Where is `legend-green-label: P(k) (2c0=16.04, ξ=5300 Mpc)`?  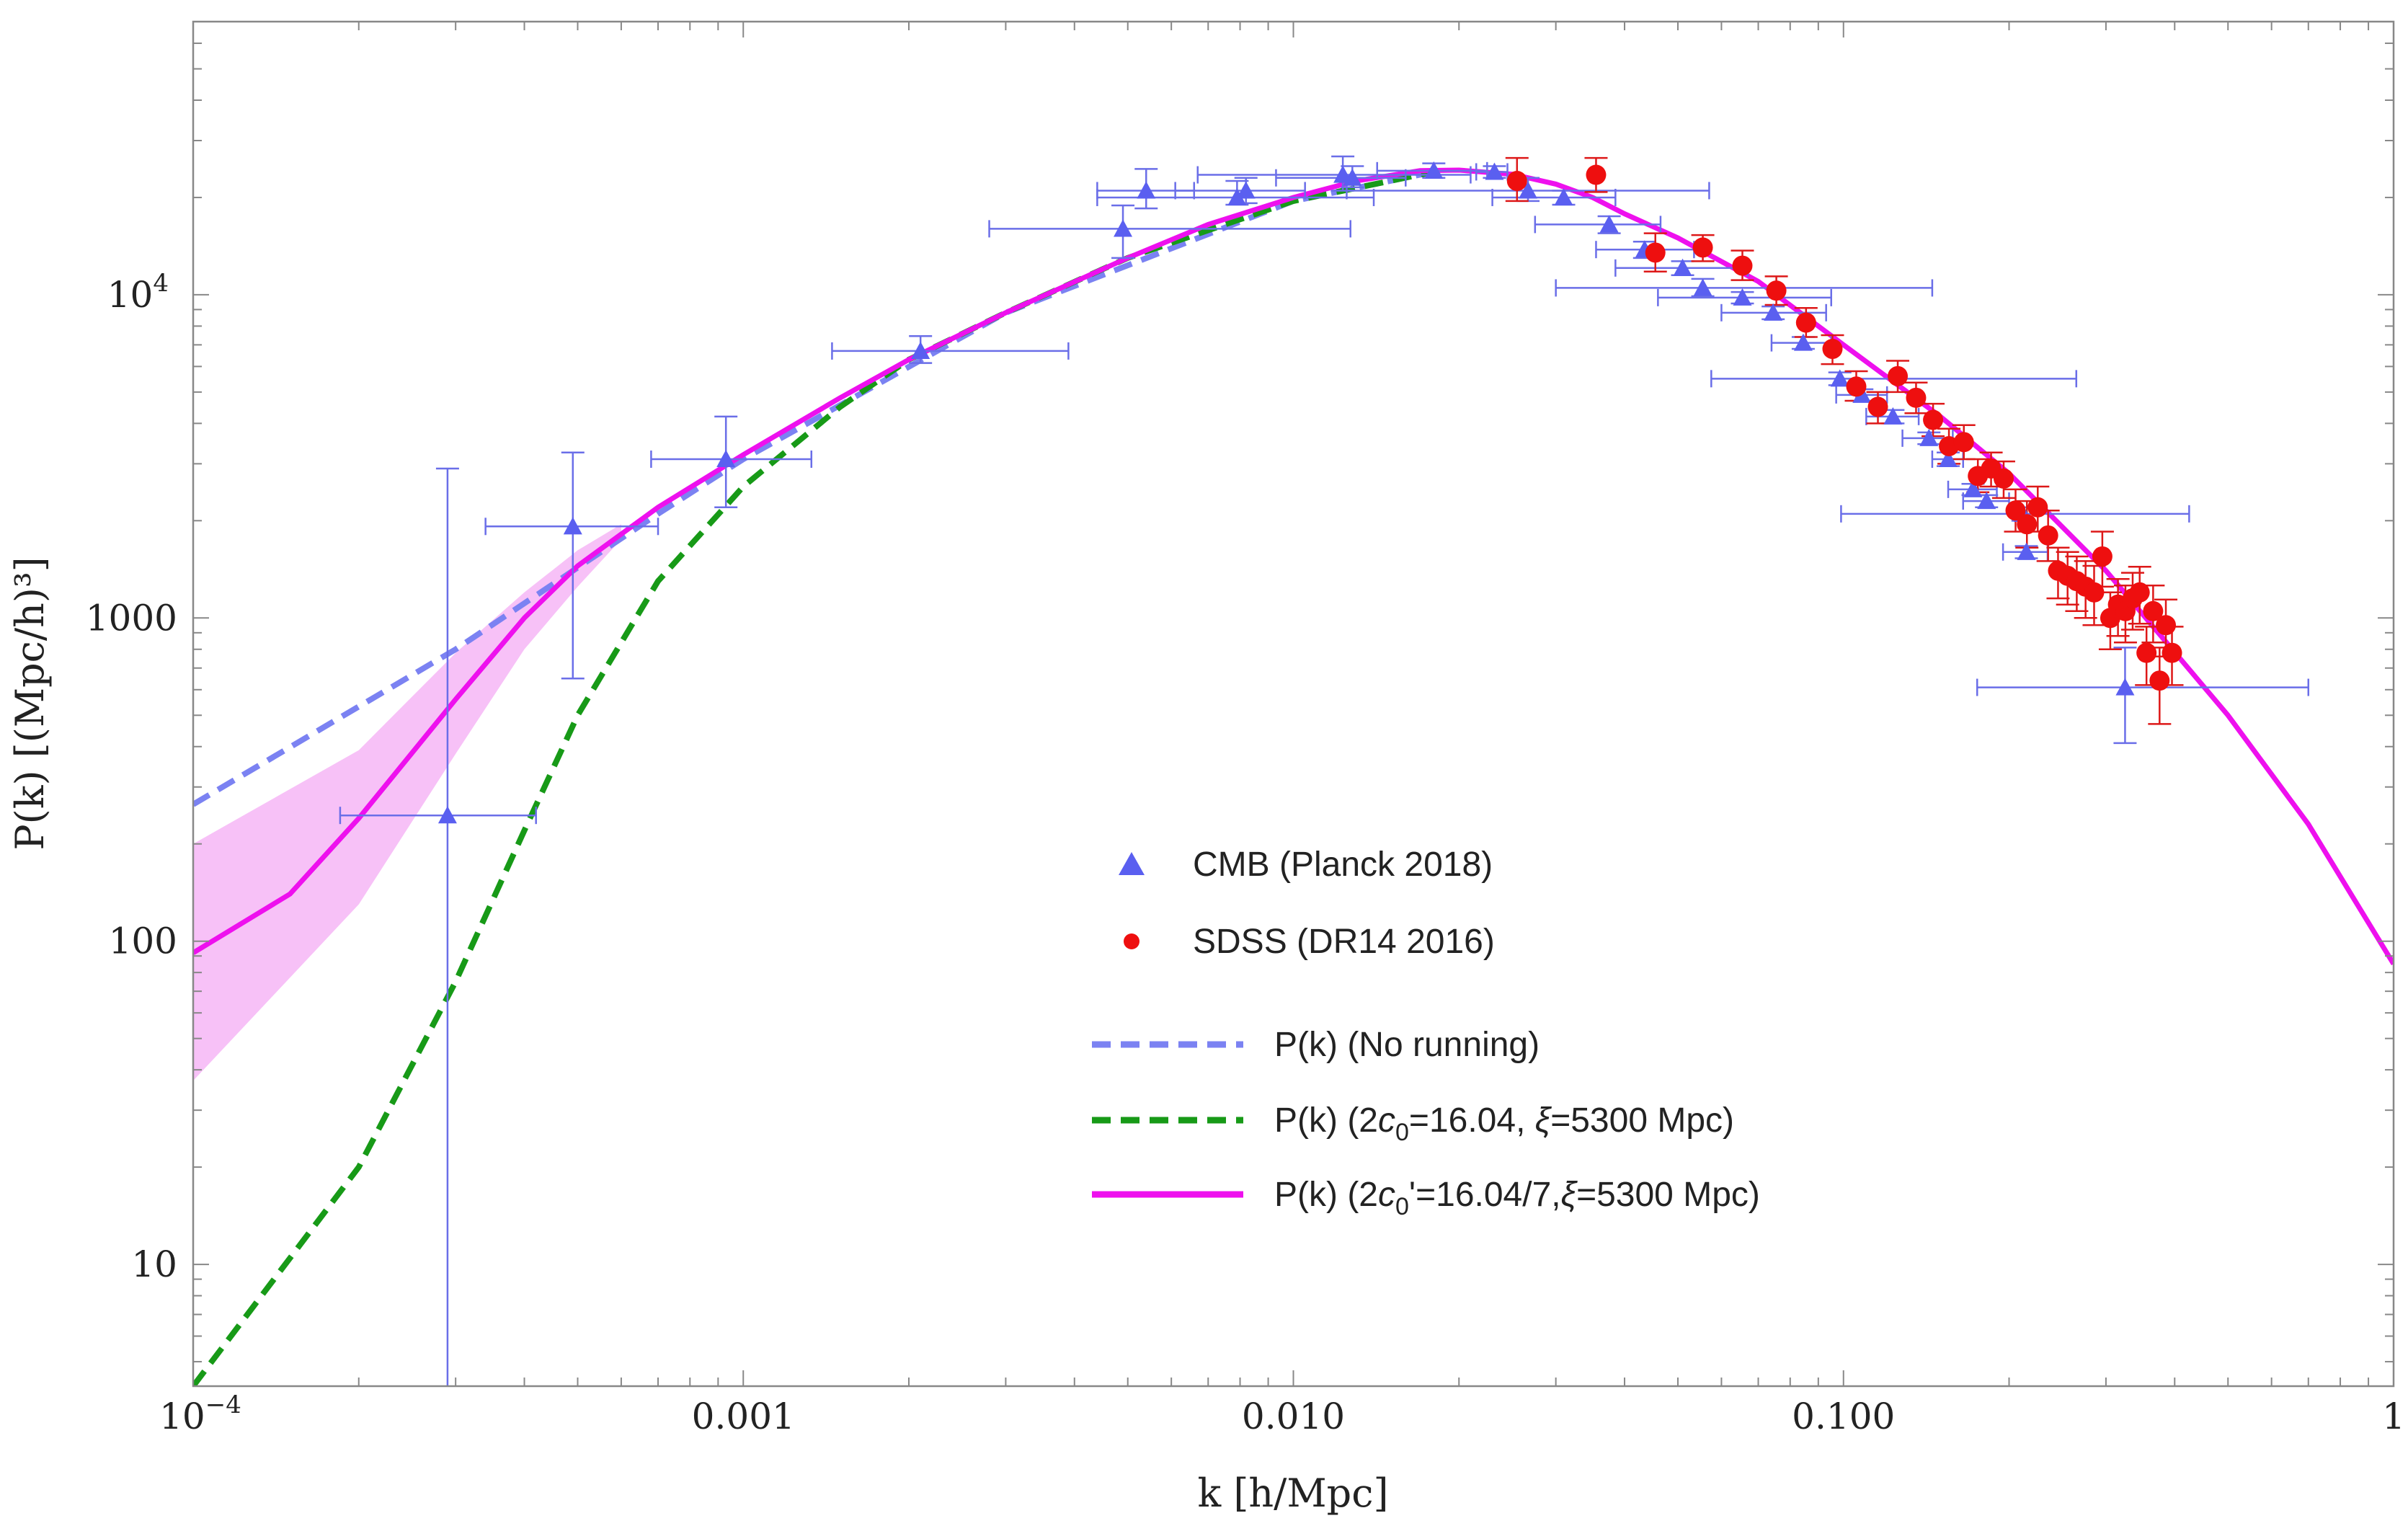
legend-green-label: P(k) (2c0=16.04, ξ=5300 Mpc) is located at coordinates (1504, 1123).